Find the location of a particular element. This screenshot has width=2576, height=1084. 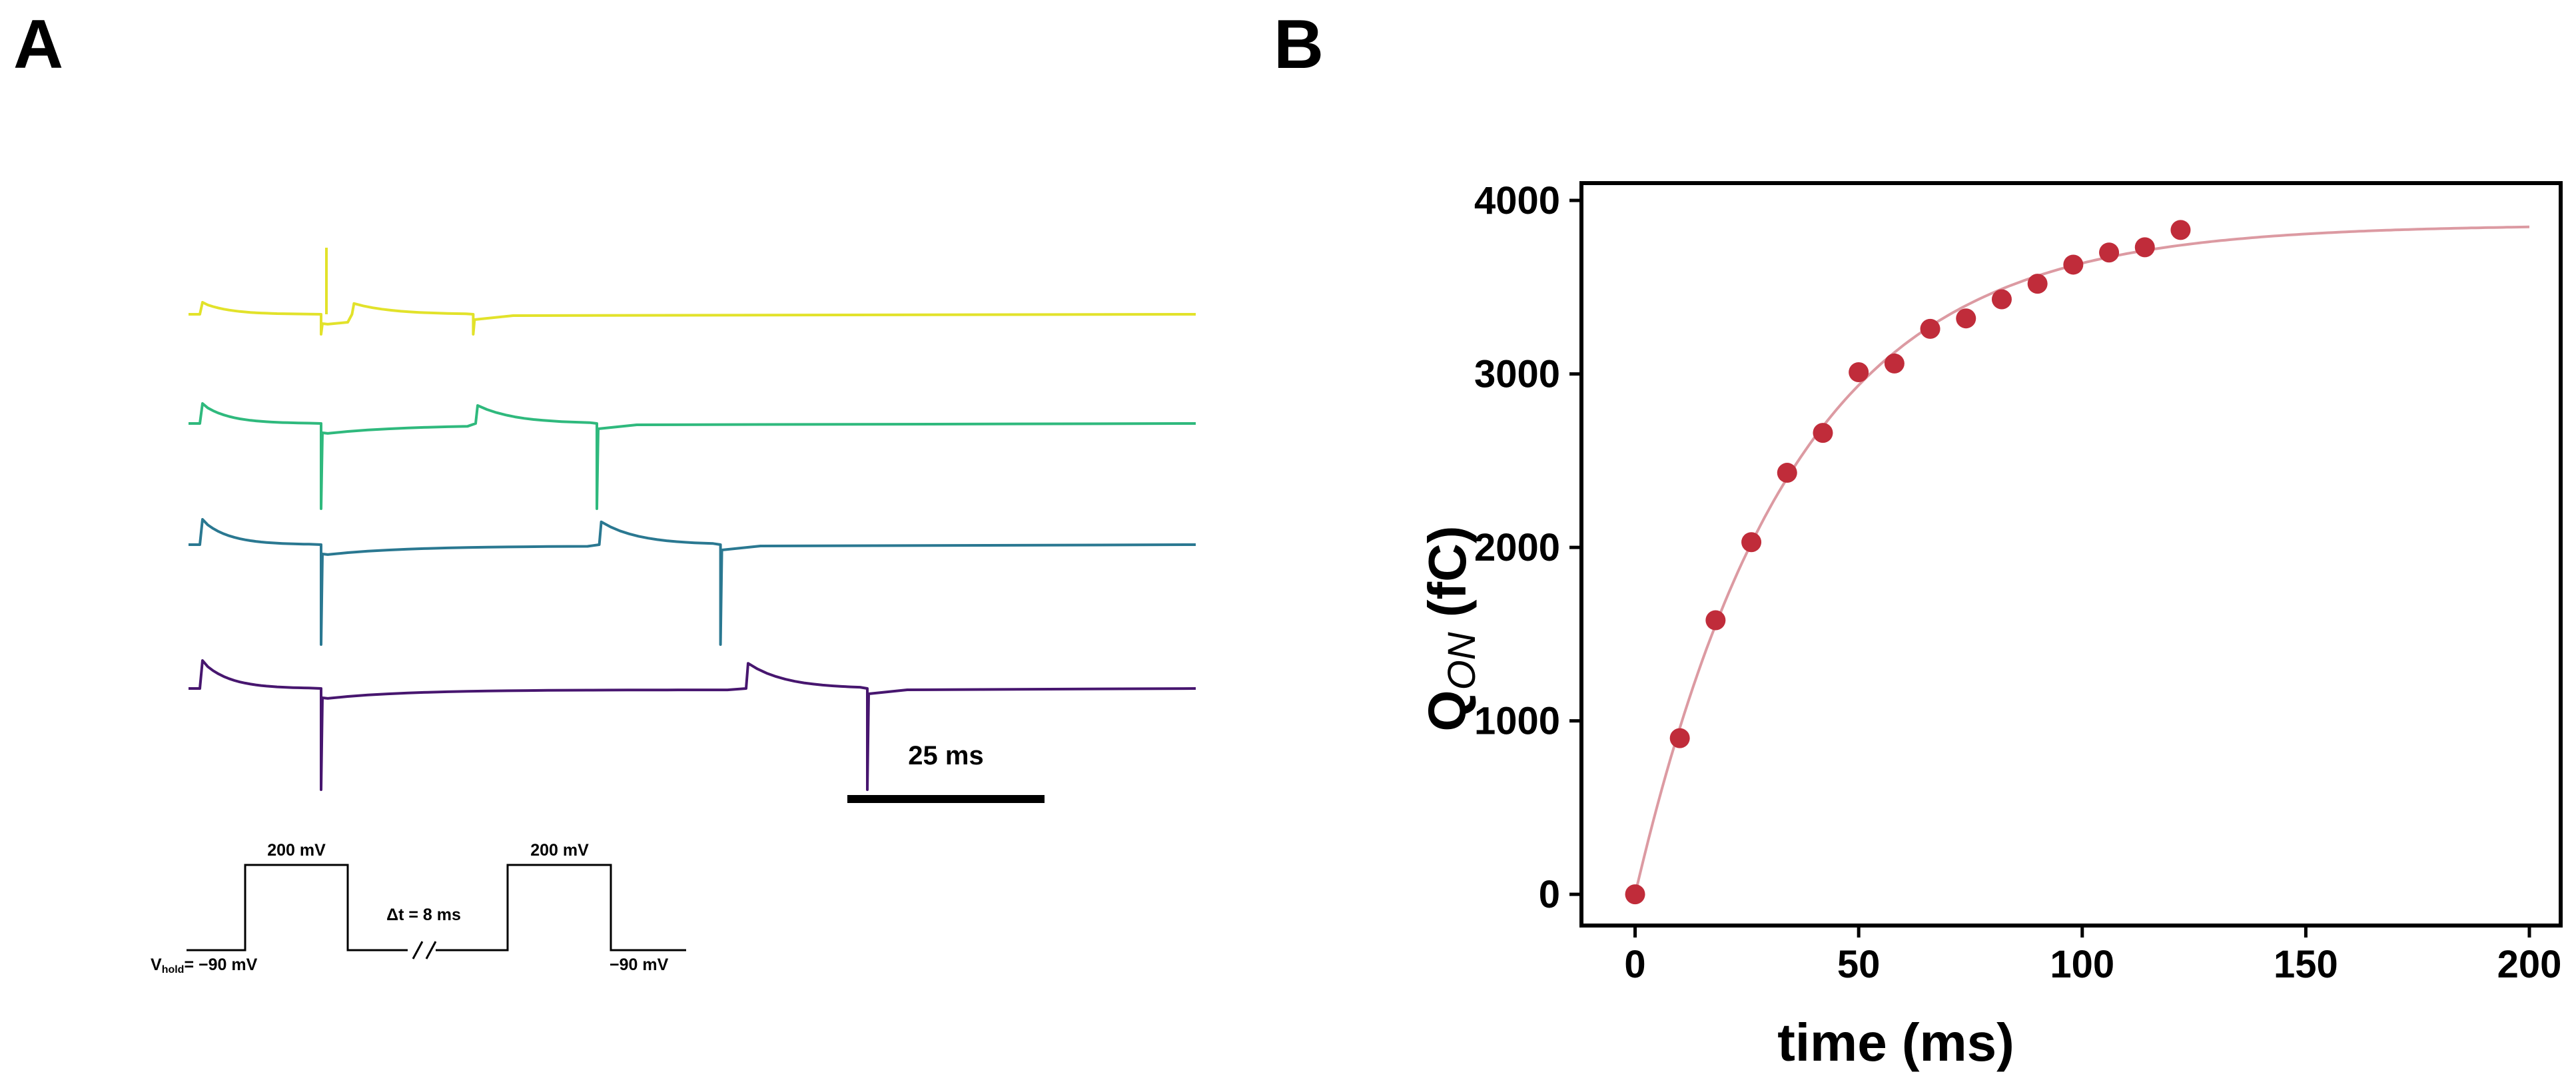

y-tick-label: 2000 is located at coordinates (1517, 548).